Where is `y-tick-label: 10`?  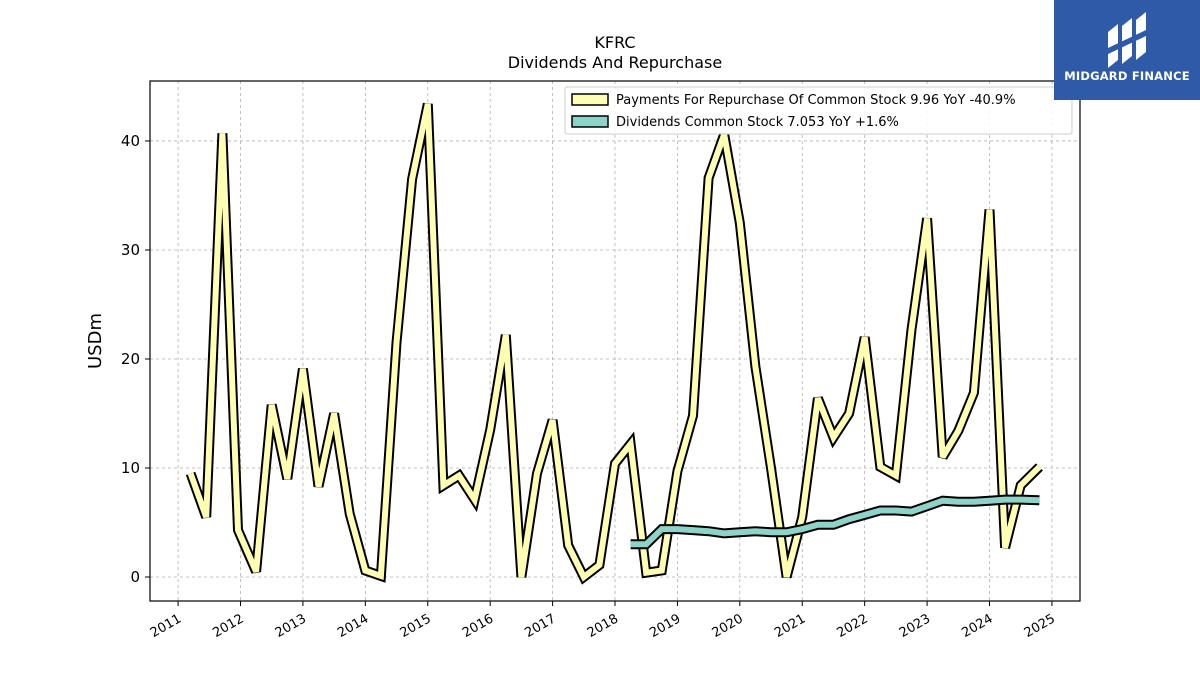
y-tick-label: 10 is located at coordinates (130, 468).